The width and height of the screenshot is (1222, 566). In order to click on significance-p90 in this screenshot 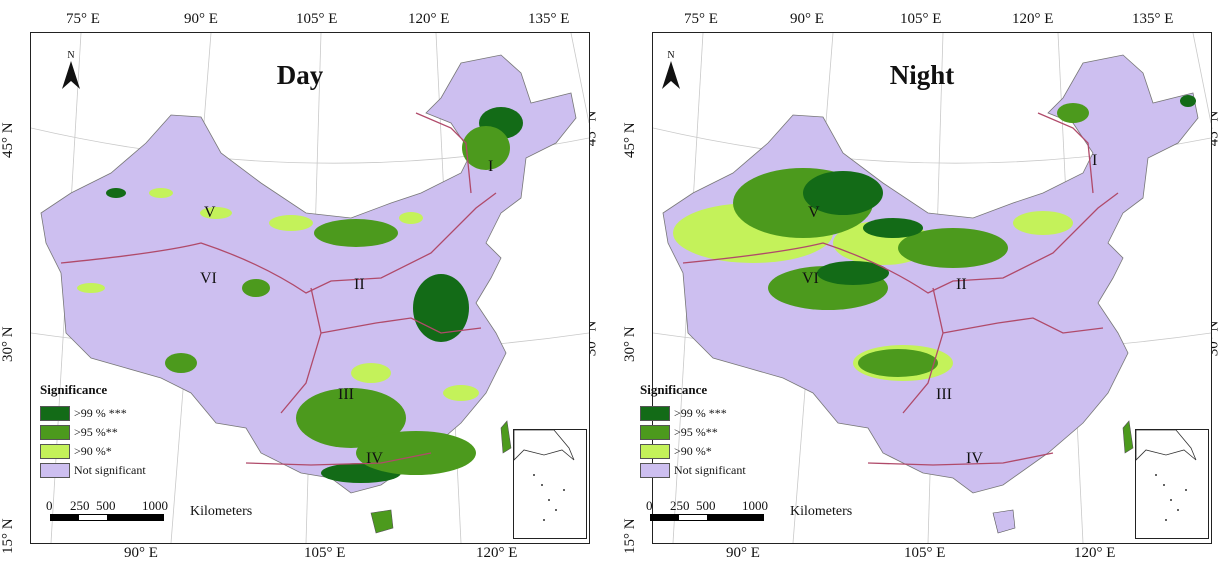, I will do `click(278, 294)`.